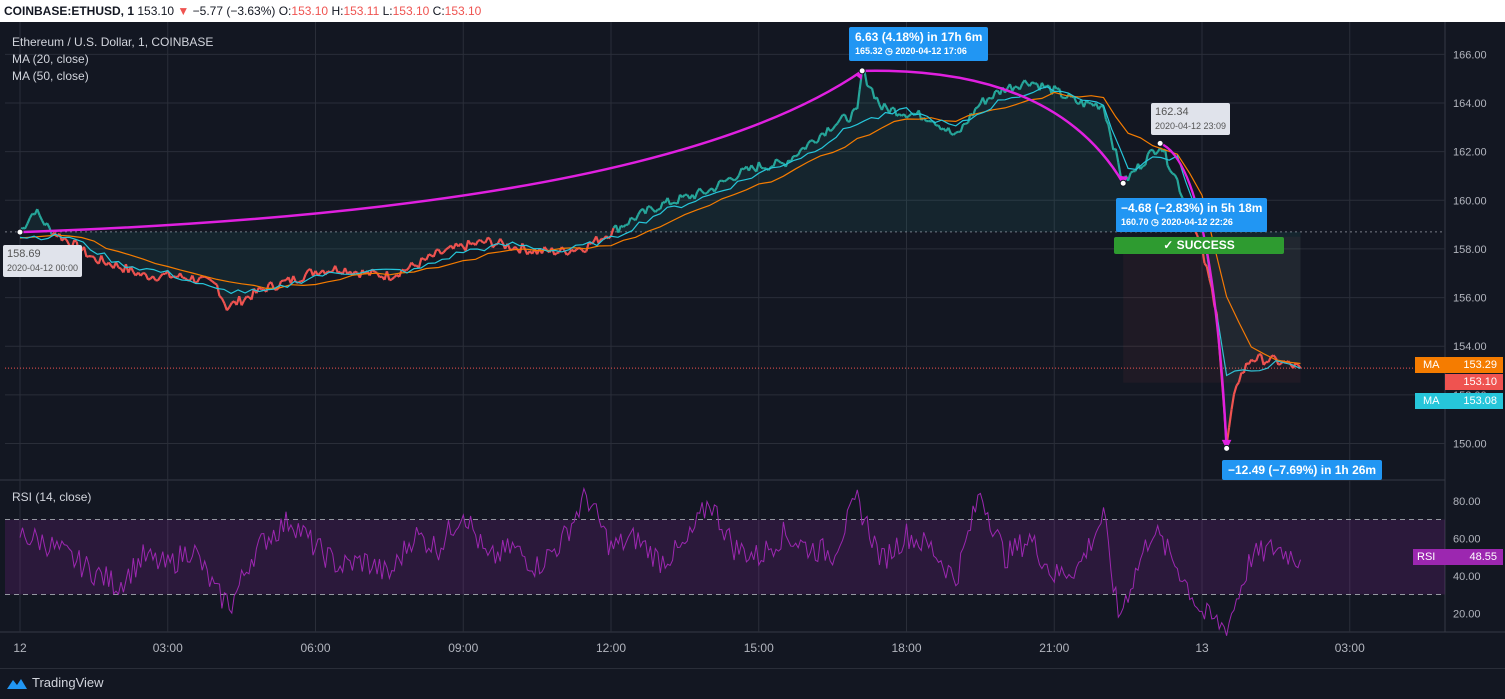 The width and height of the screenshot is (1505, 699). What do you see at coordinates (50, 59) in the screenshot?
I see `legend-ma20: MA (20, close)` at bounding box center [50, 59].